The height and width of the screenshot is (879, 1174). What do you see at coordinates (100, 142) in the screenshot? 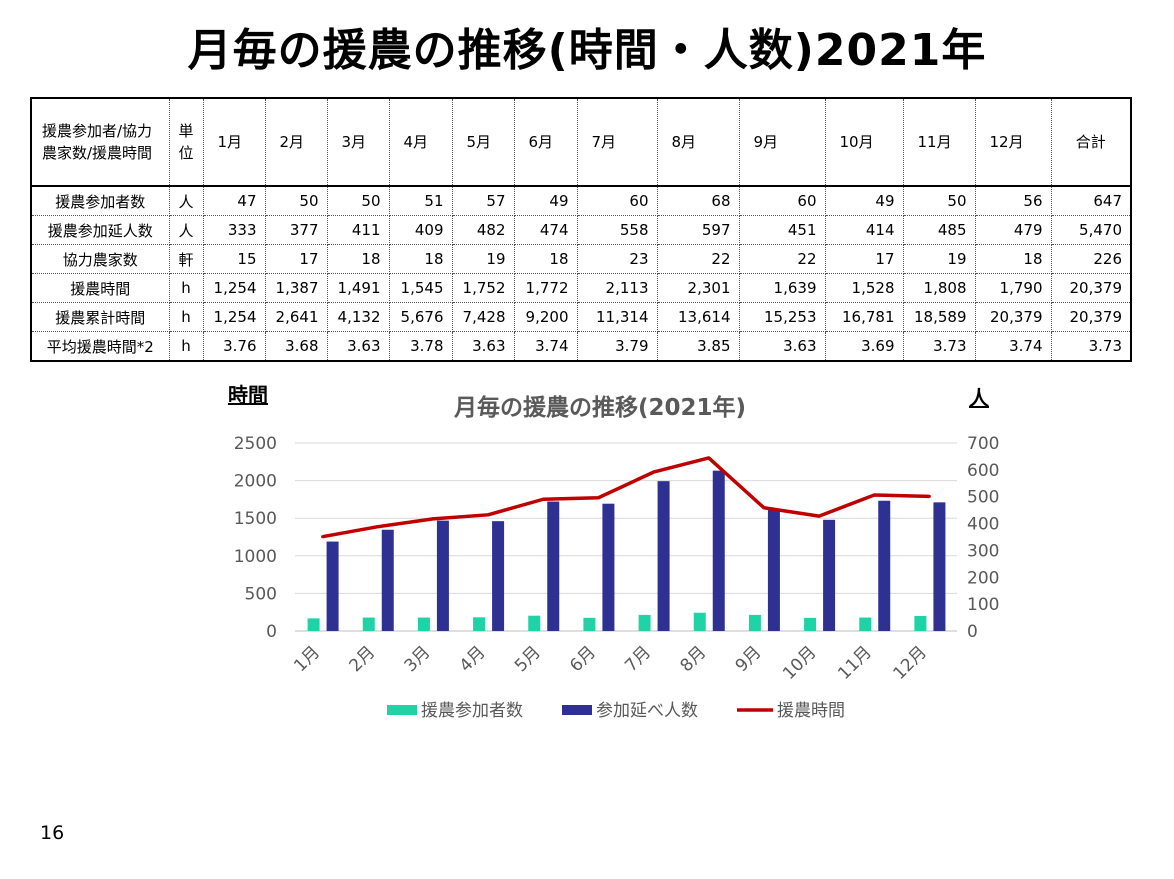
I see `header-cell-category: 援農参加者/協力農家数/援農時間` at bounding box center [100, 142].